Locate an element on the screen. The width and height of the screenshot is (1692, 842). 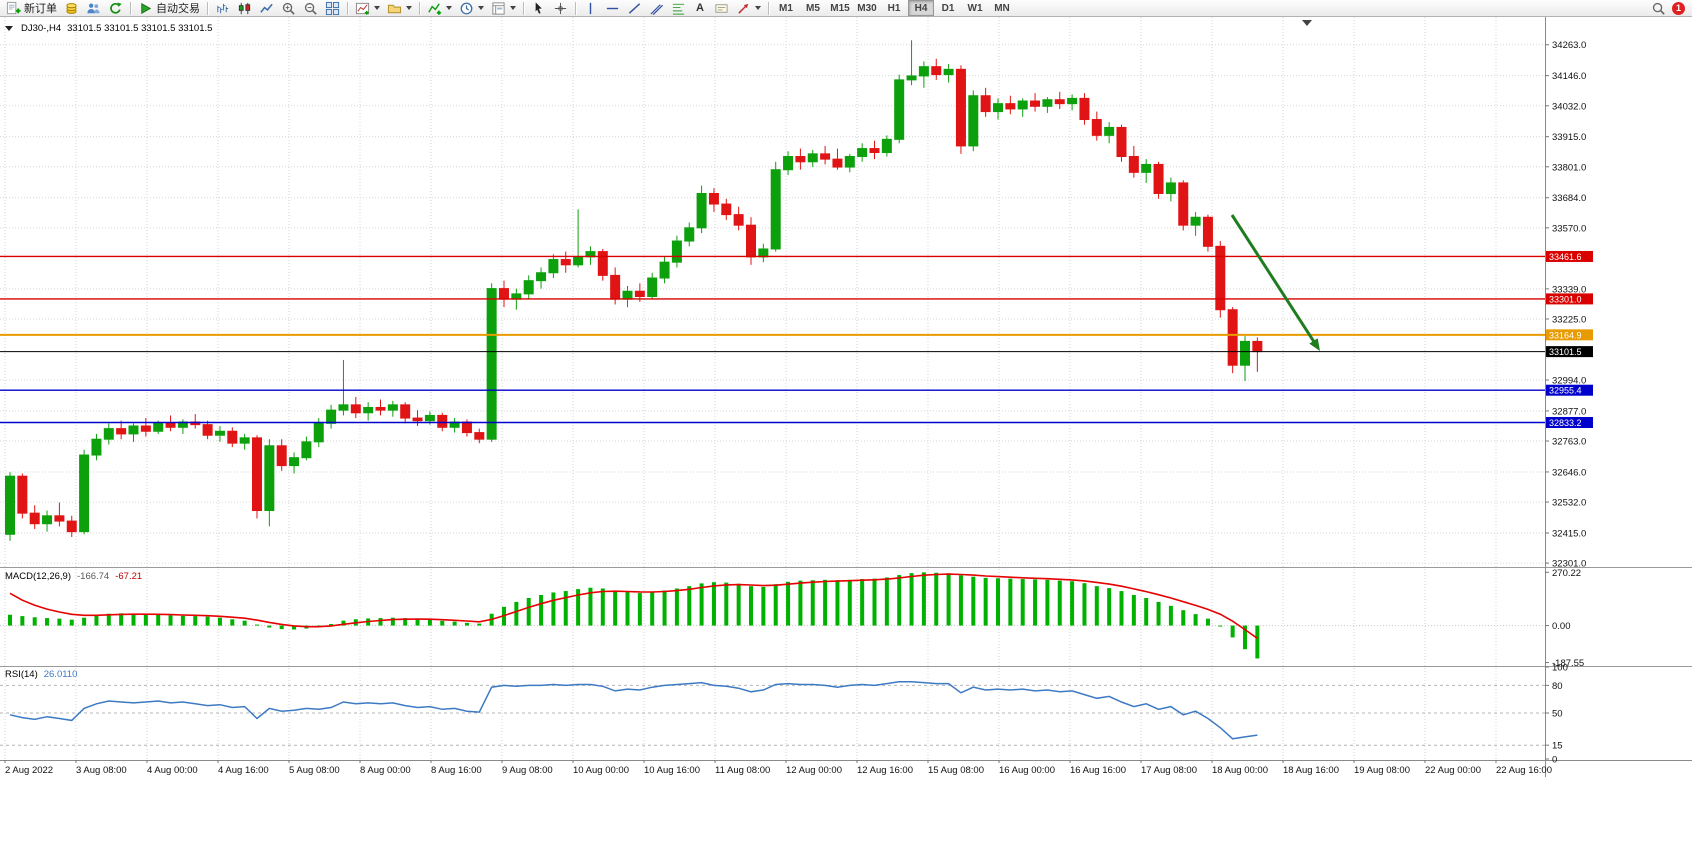
trendline-button is located at coordinates (634, 8).